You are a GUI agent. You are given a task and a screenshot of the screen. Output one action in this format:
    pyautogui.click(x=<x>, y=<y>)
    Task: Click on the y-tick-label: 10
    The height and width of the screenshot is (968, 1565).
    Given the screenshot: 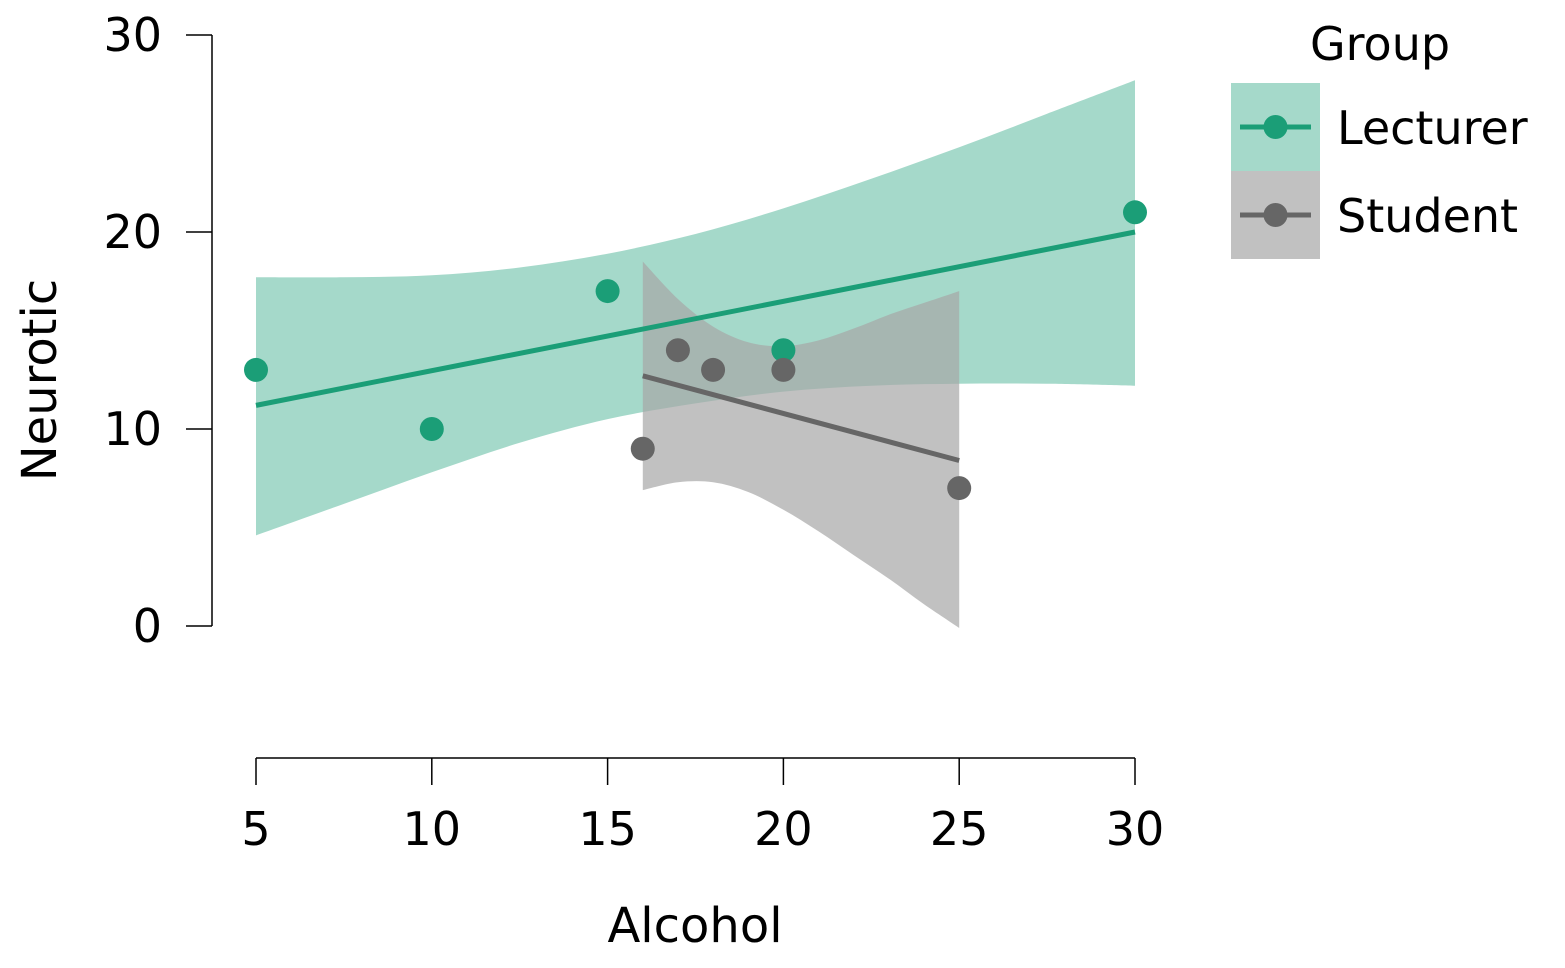 What is the action you would take?
    pyautogui.click(x=132, y=429)
    